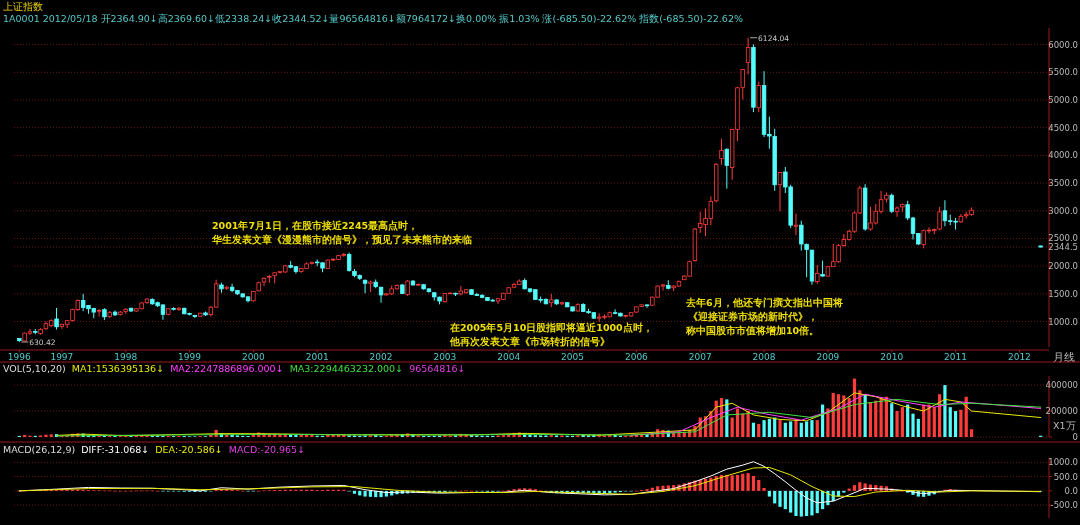  What do you see at coordinates (636, 357) in the screenshot?
I see `x-tick-label: 2006` at bounding box center [636, 357].